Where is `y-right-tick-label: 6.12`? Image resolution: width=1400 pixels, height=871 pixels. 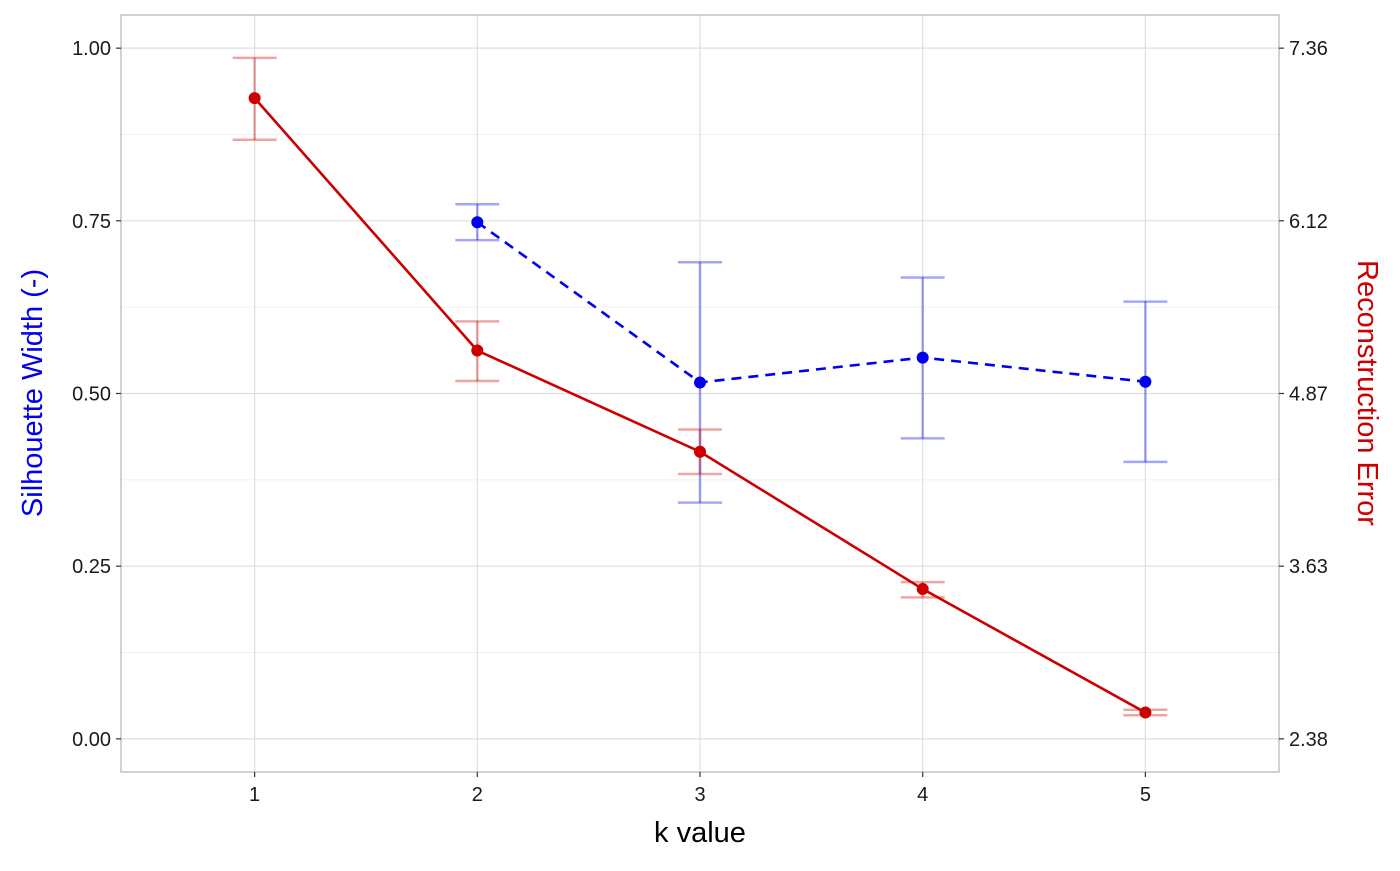 y-right-tick-label: 6.12 is located at coordinates (1308, 222).